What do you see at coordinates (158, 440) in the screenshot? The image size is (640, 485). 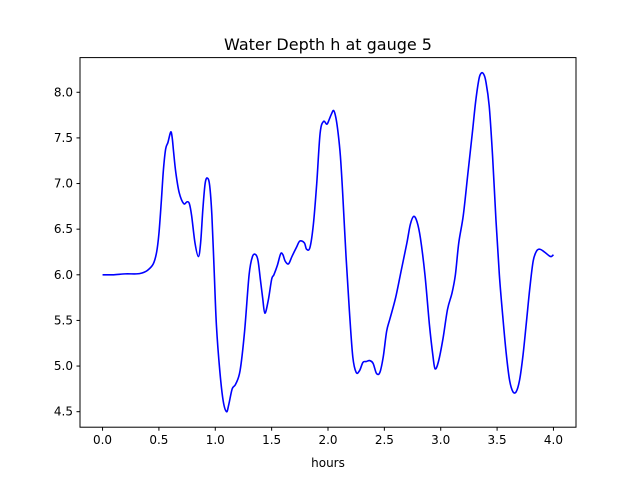 I see `x-tick-label: 0.5` at bounding box center [158, 440].